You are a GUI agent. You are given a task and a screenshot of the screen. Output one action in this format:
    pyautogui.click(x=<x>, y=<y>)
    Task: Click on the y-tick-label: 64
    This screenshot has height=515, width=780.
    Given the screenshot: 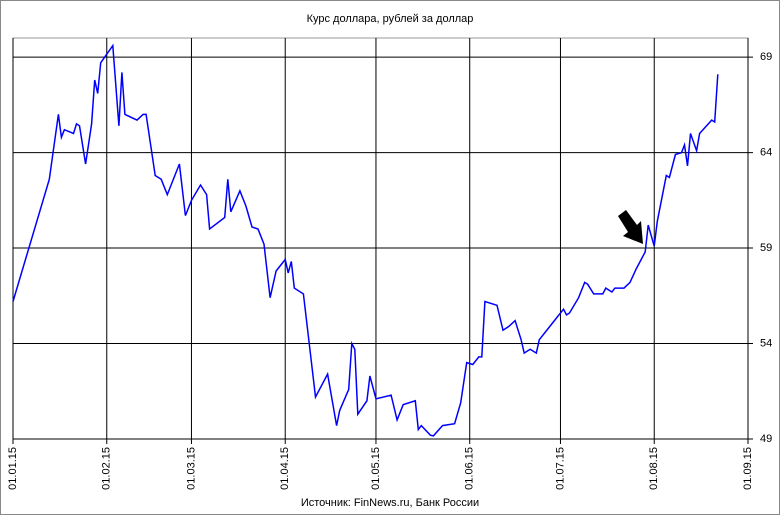 What is the action you would take?
    pyautogui.click(x=766, y=152)
    